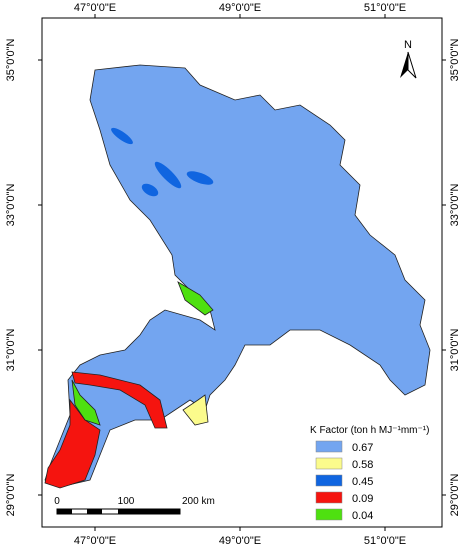 The height and width of the screenshot is (555, 469). I want to click on scale-bar, so click(118, 511).